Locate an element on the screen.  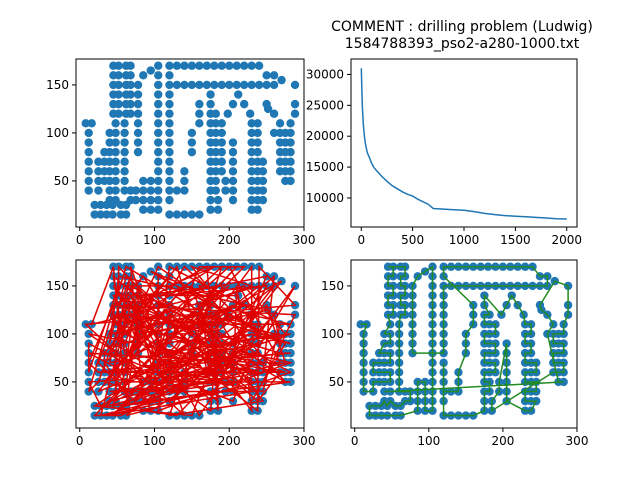
optimized-tour-xtick-label: 200 is located at coordinates (502, 441).